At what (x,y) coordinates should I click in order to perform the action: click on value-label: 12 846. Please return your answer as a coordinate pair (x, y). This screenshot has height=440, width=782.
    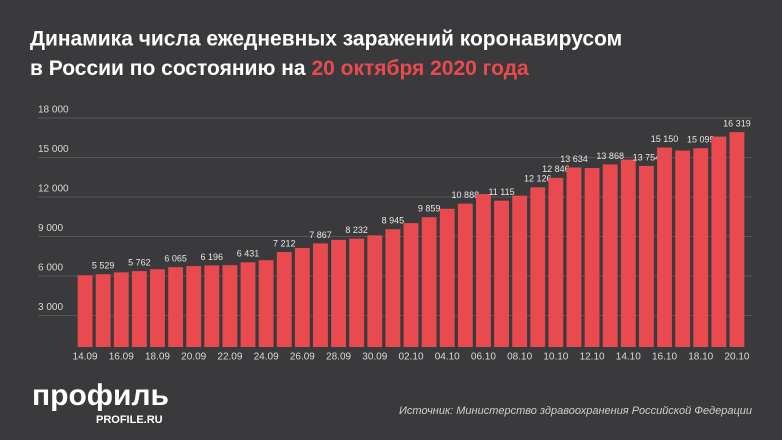
    Looking at the image, I should click on (556, 169).